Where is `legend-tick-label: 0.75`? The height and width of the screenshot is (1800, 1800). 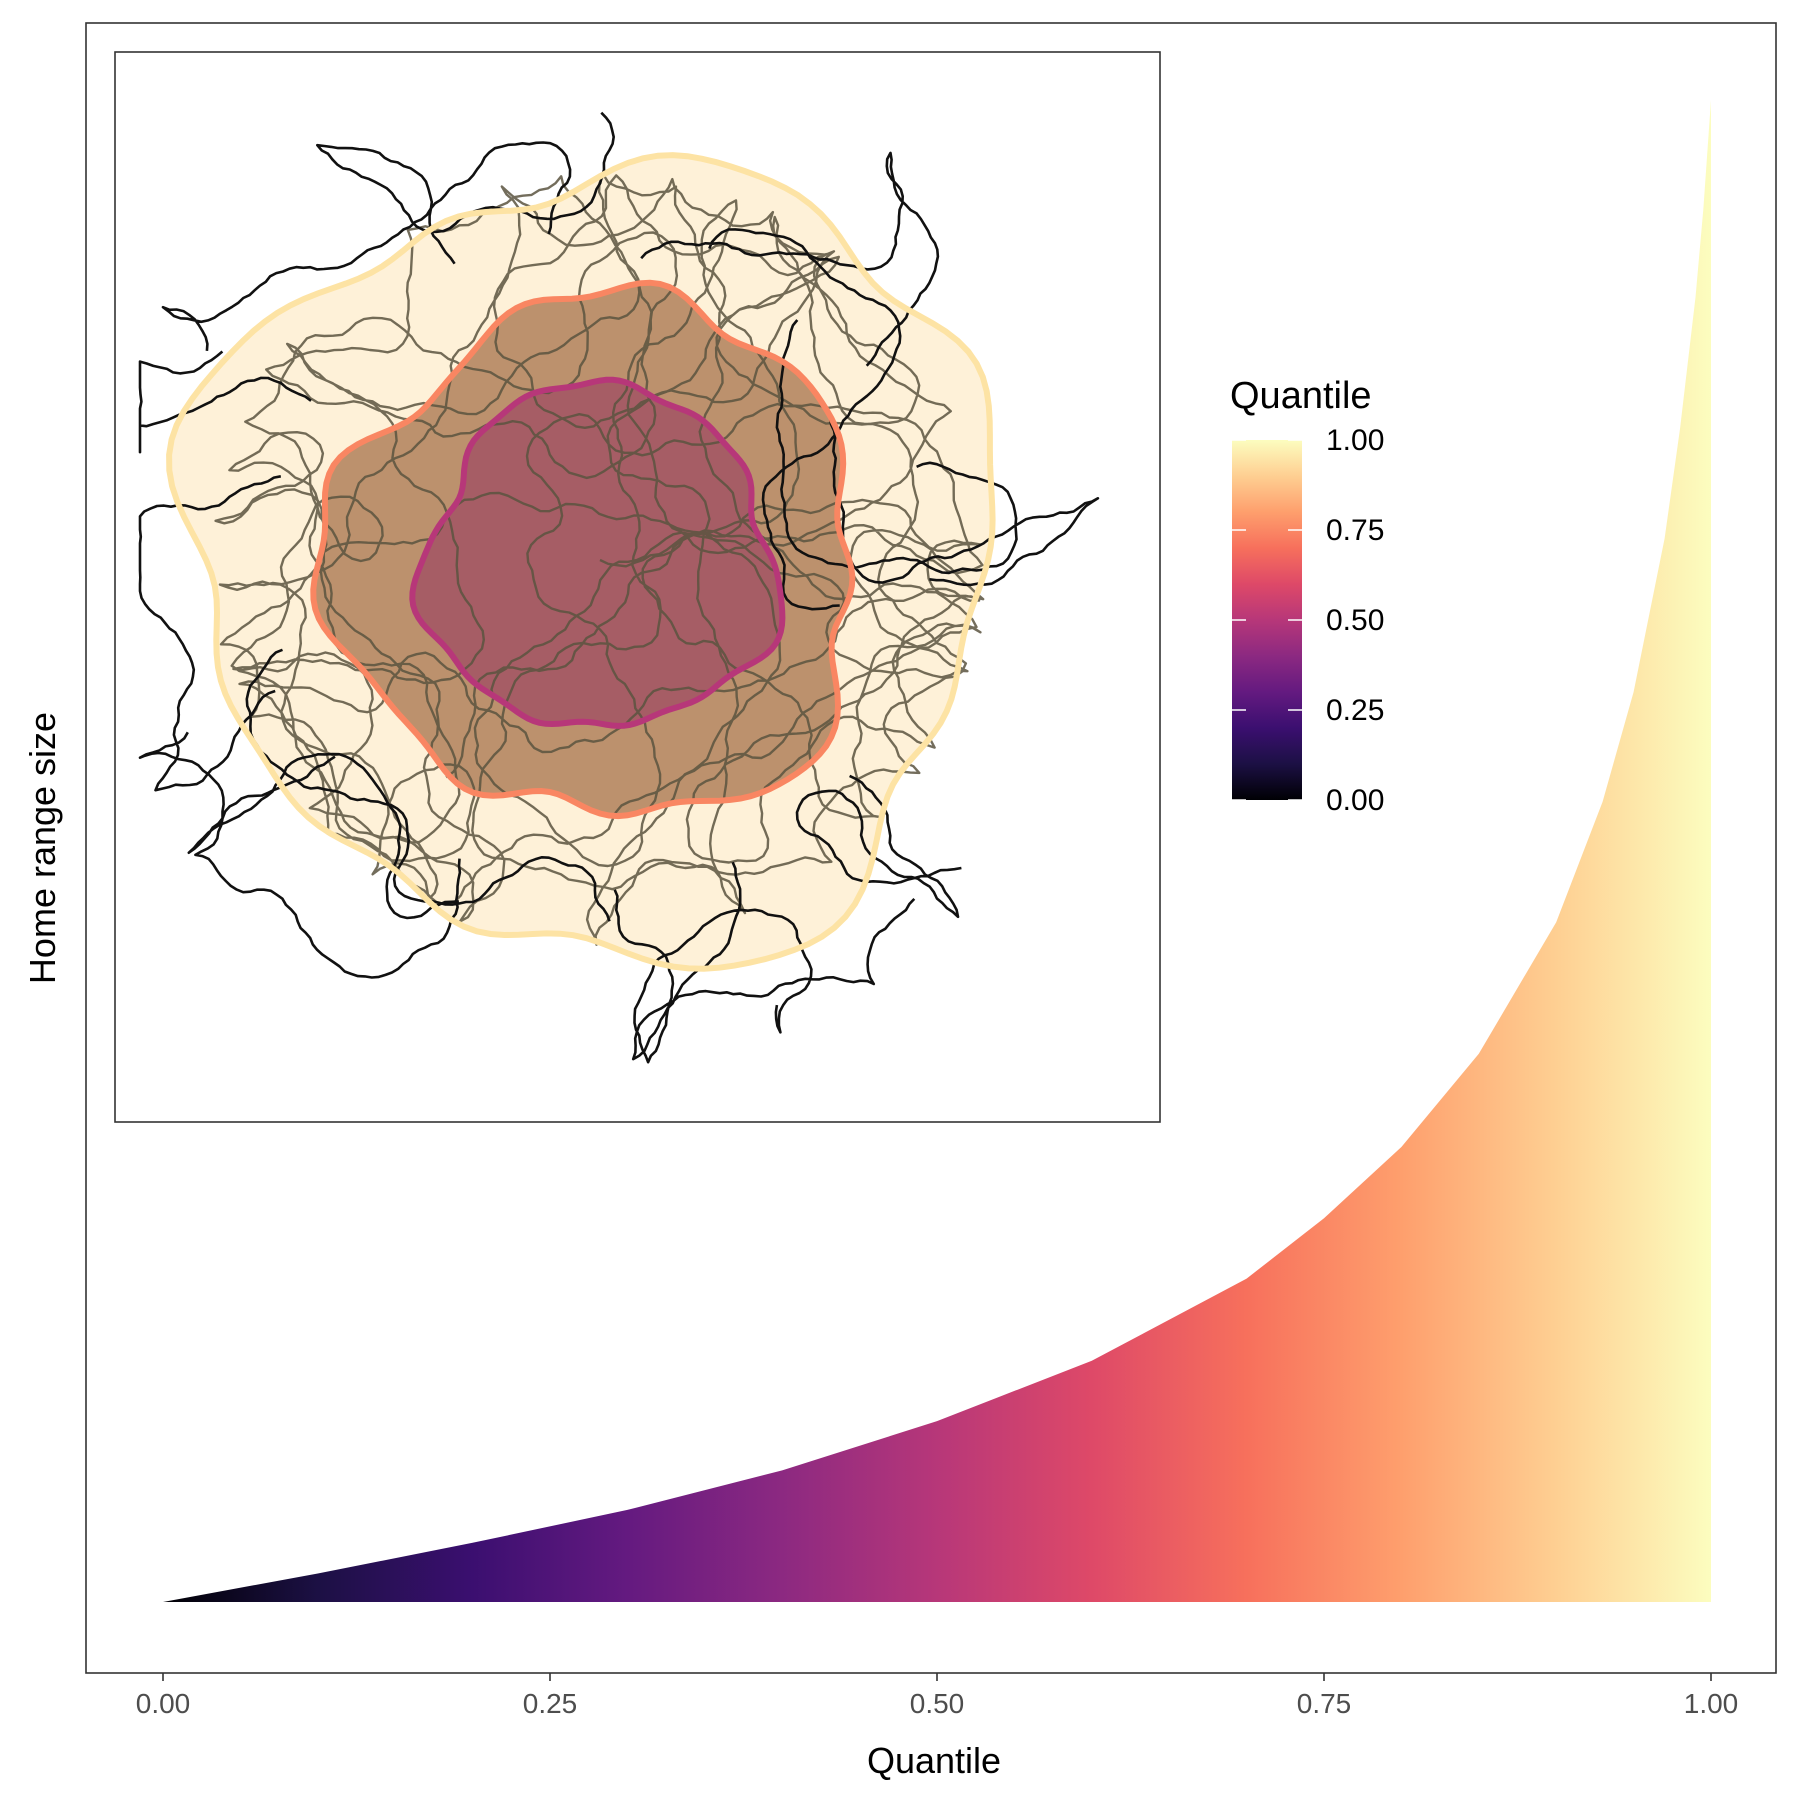
legend-tick-label: 0.75 is located at coordinates (1355, 530).